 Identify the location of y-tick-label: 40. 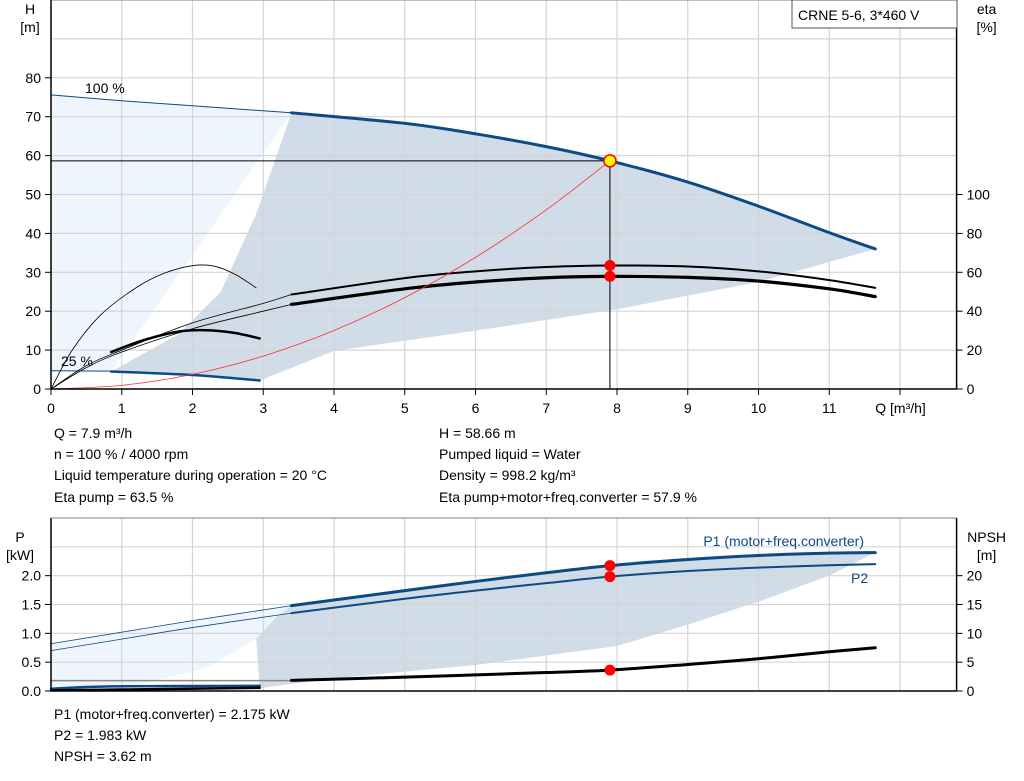
(33, 233).